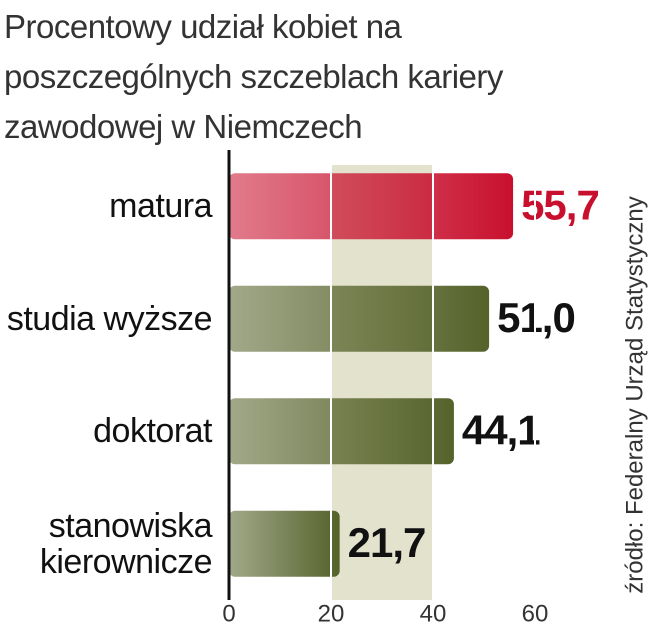 The width and height of the screenshot is (650, 640). Describe the element at coordinates (160, 206) in the screenshot. I see `category-label: matura` at that location.